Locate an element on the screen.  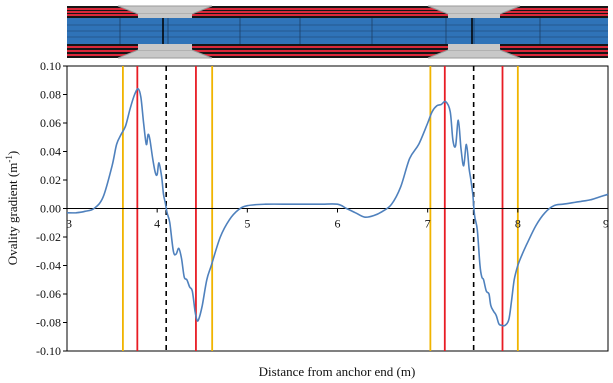
y-axis-label: Ovality gradient (m-1) is located at coordinates (12, 208).